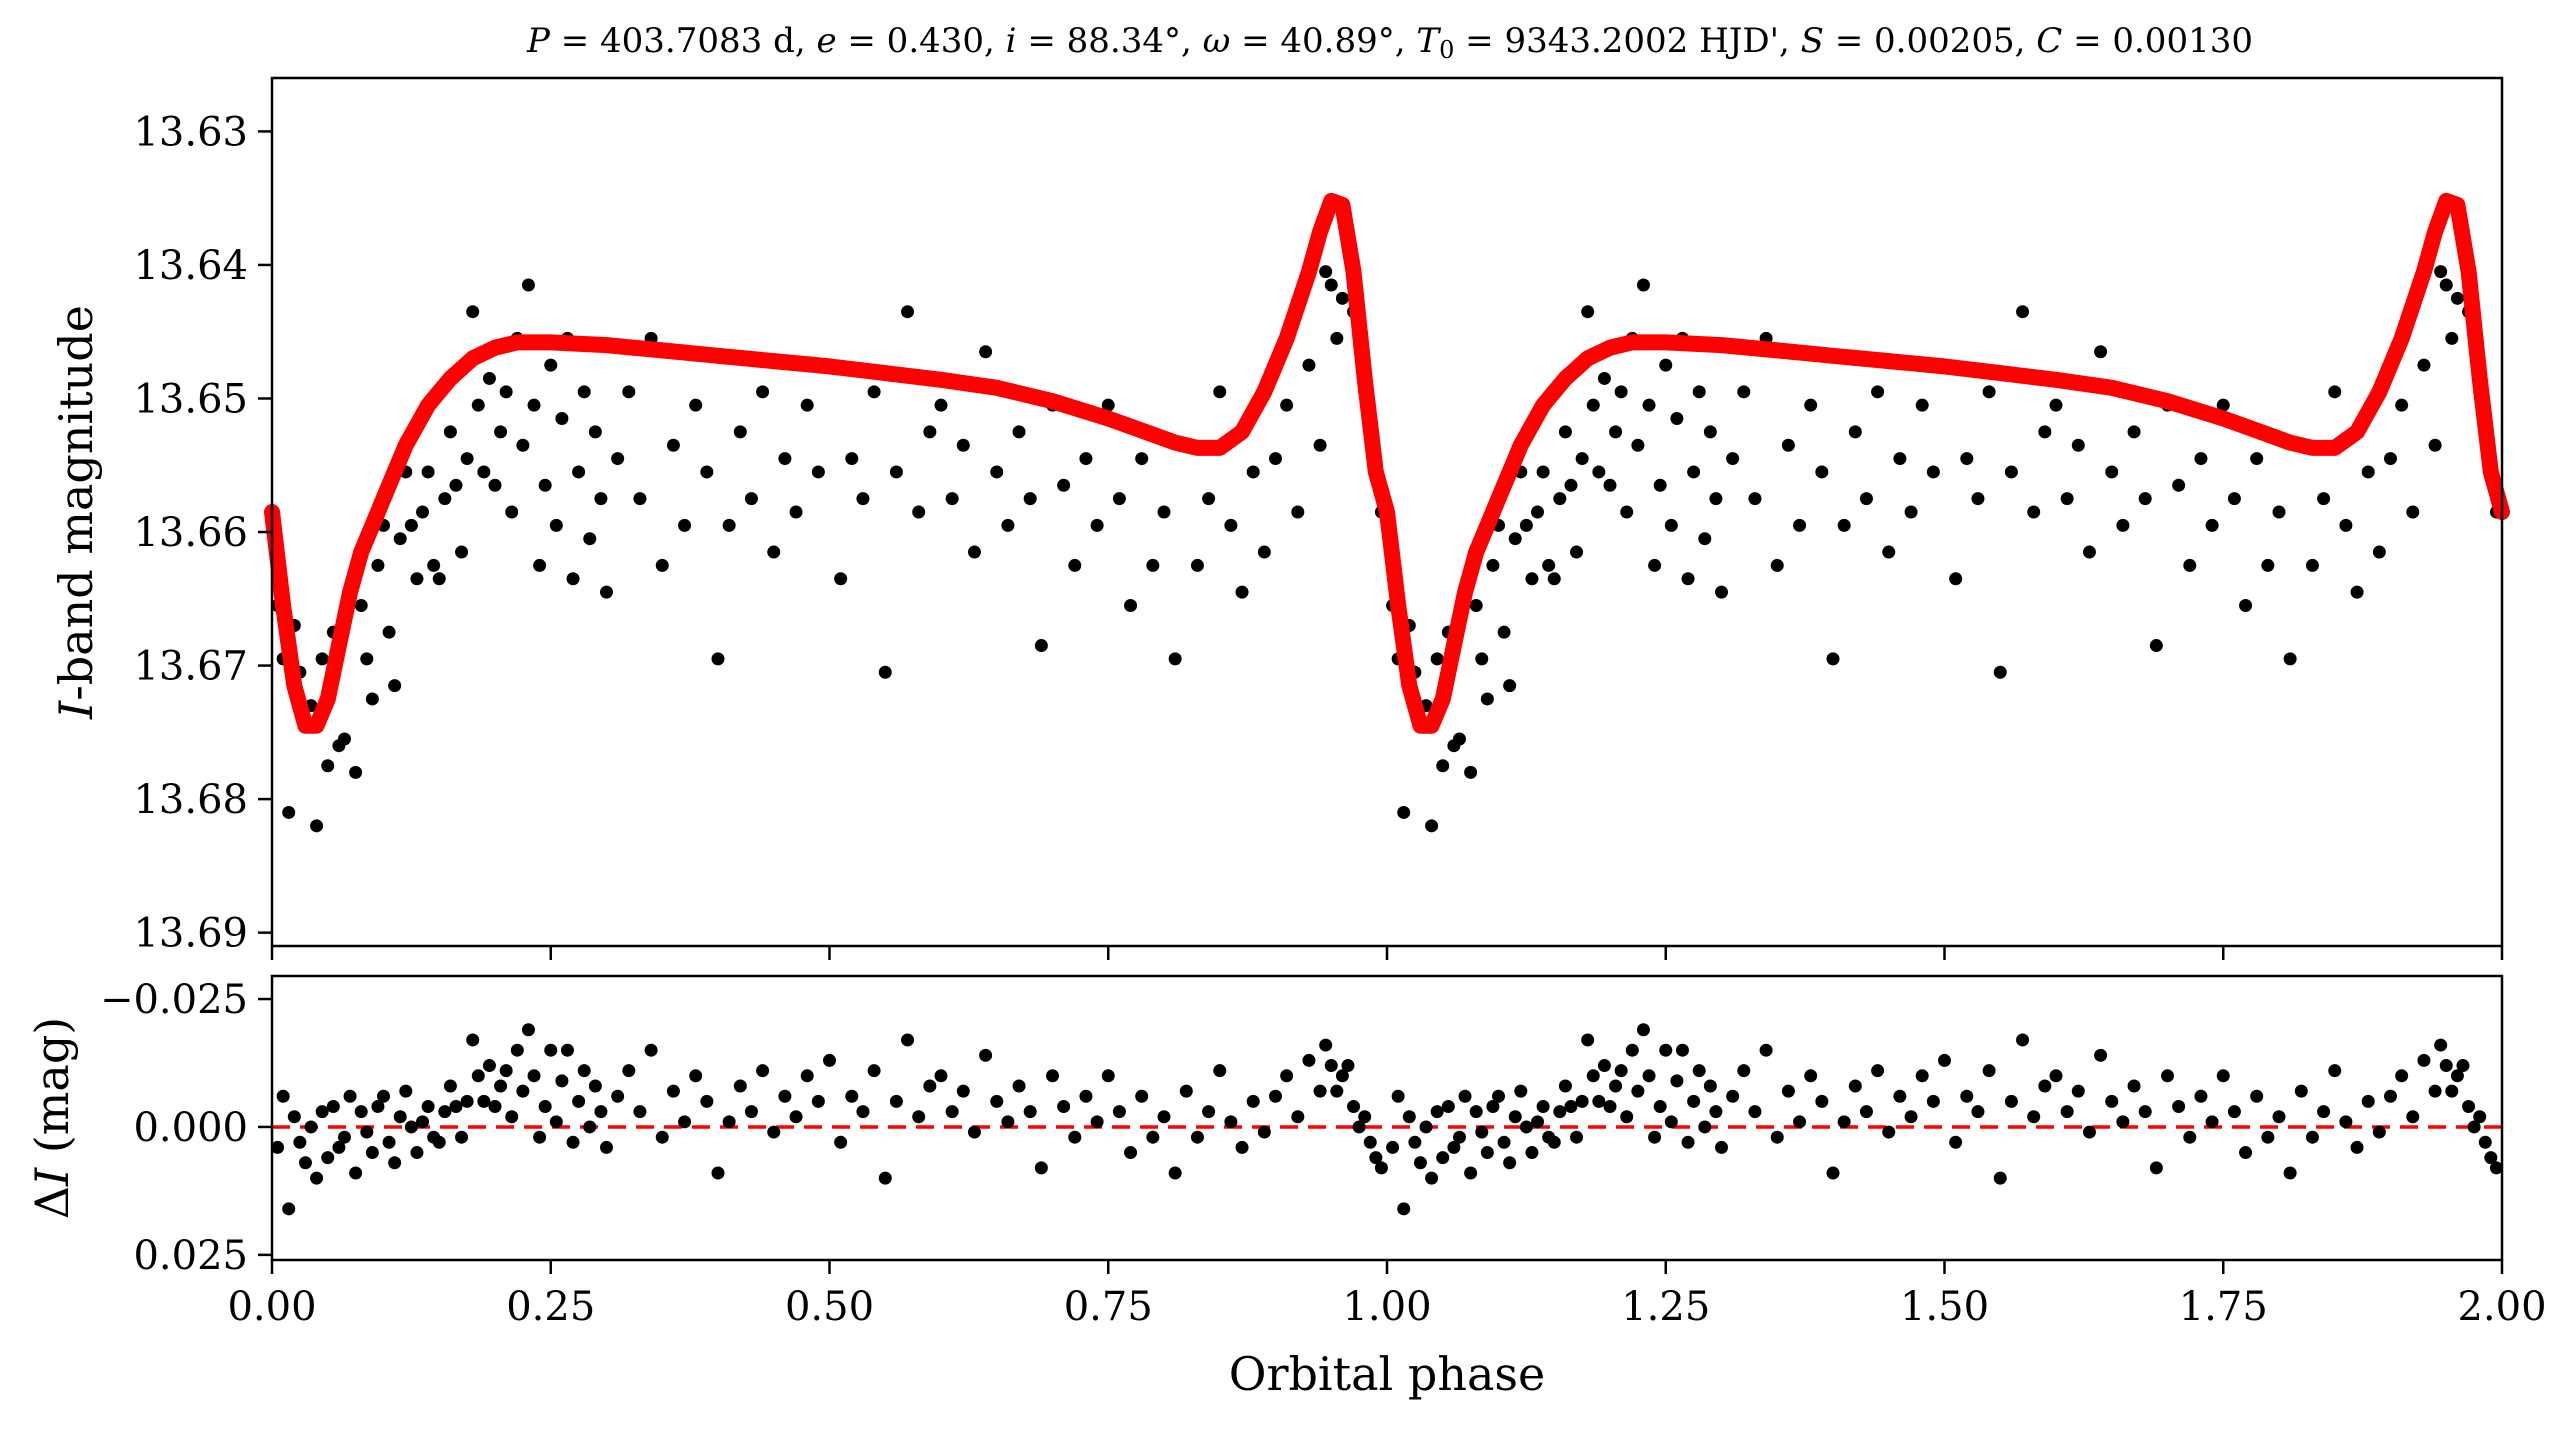 Image resolution: width=2563 pixels, height=1433 pixels. I want to click on x-tick-label: 0.50, so click(829, 1307).